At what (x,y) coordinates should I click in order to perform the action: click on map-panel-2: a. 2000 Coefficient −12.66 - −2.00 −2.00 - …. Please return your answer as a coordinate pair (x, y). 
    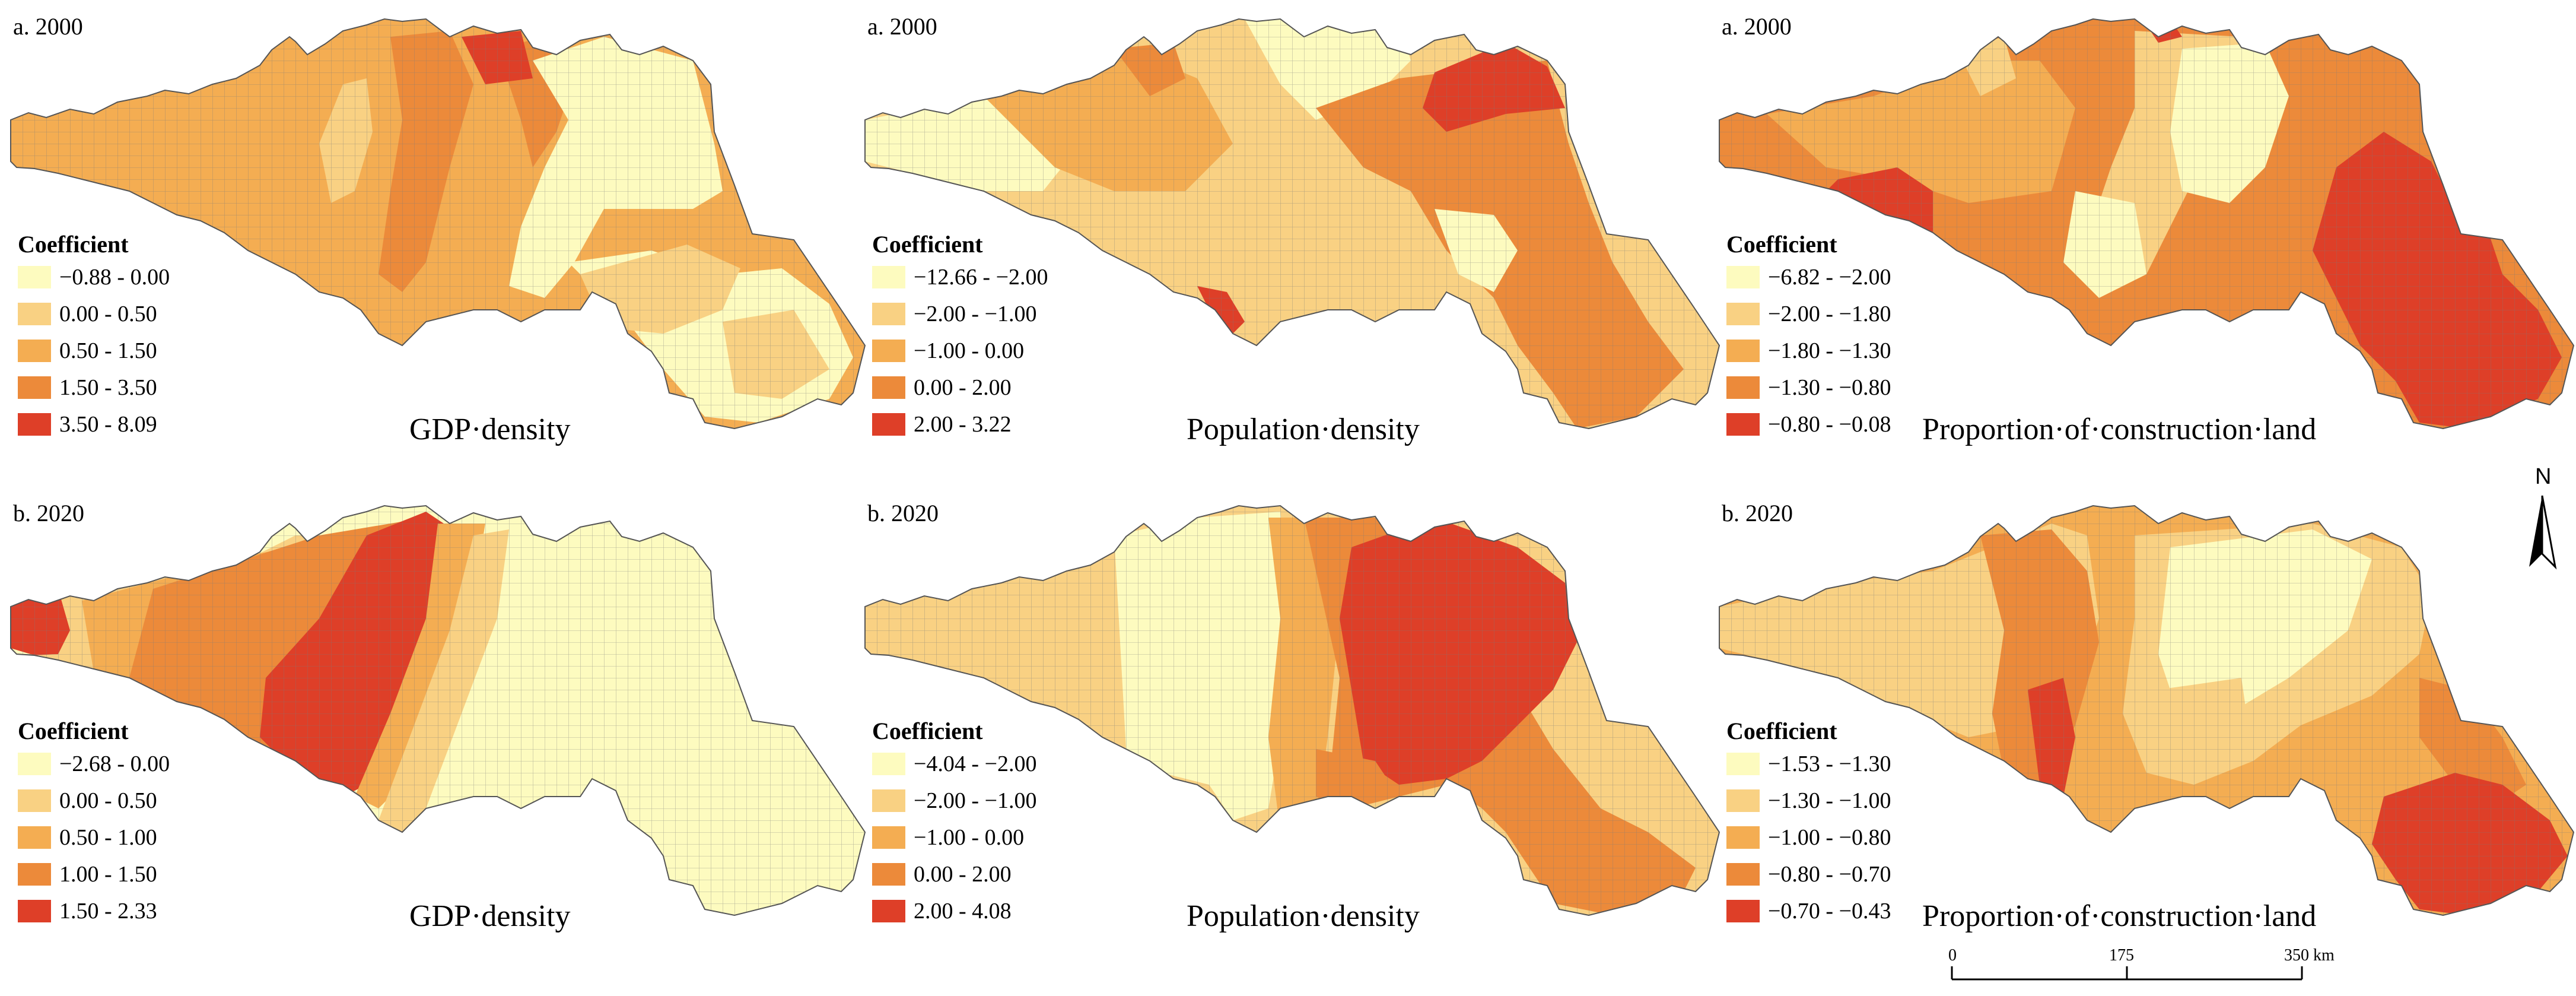
    Looking at the image, I should click on (1292, 229).